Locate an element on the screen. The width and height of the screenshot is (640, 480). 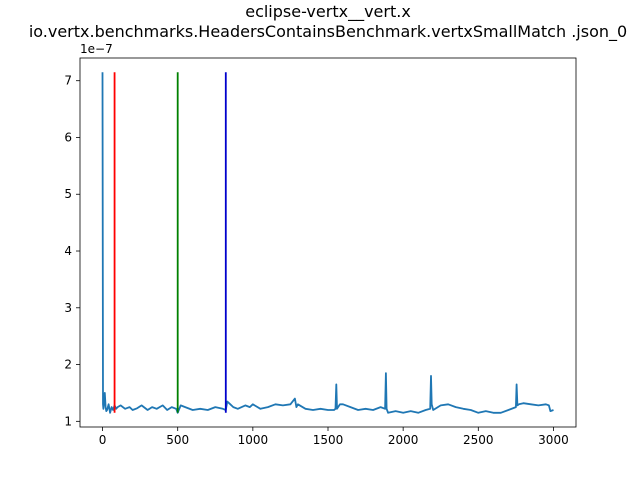
x-tick-label: 2000 is located at coordinates (403, 440).